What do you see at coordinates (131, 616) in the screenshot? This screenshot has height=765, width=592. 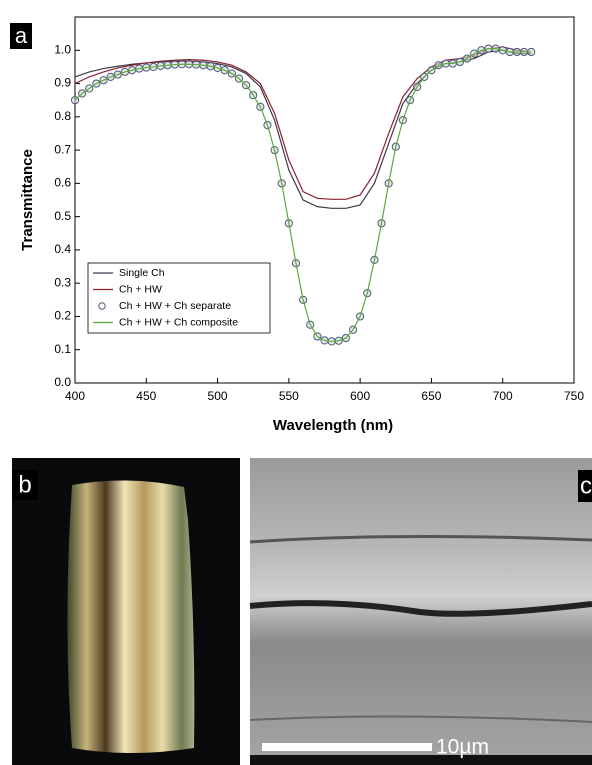 I see `foil-film` at bounding box center [131, 616].